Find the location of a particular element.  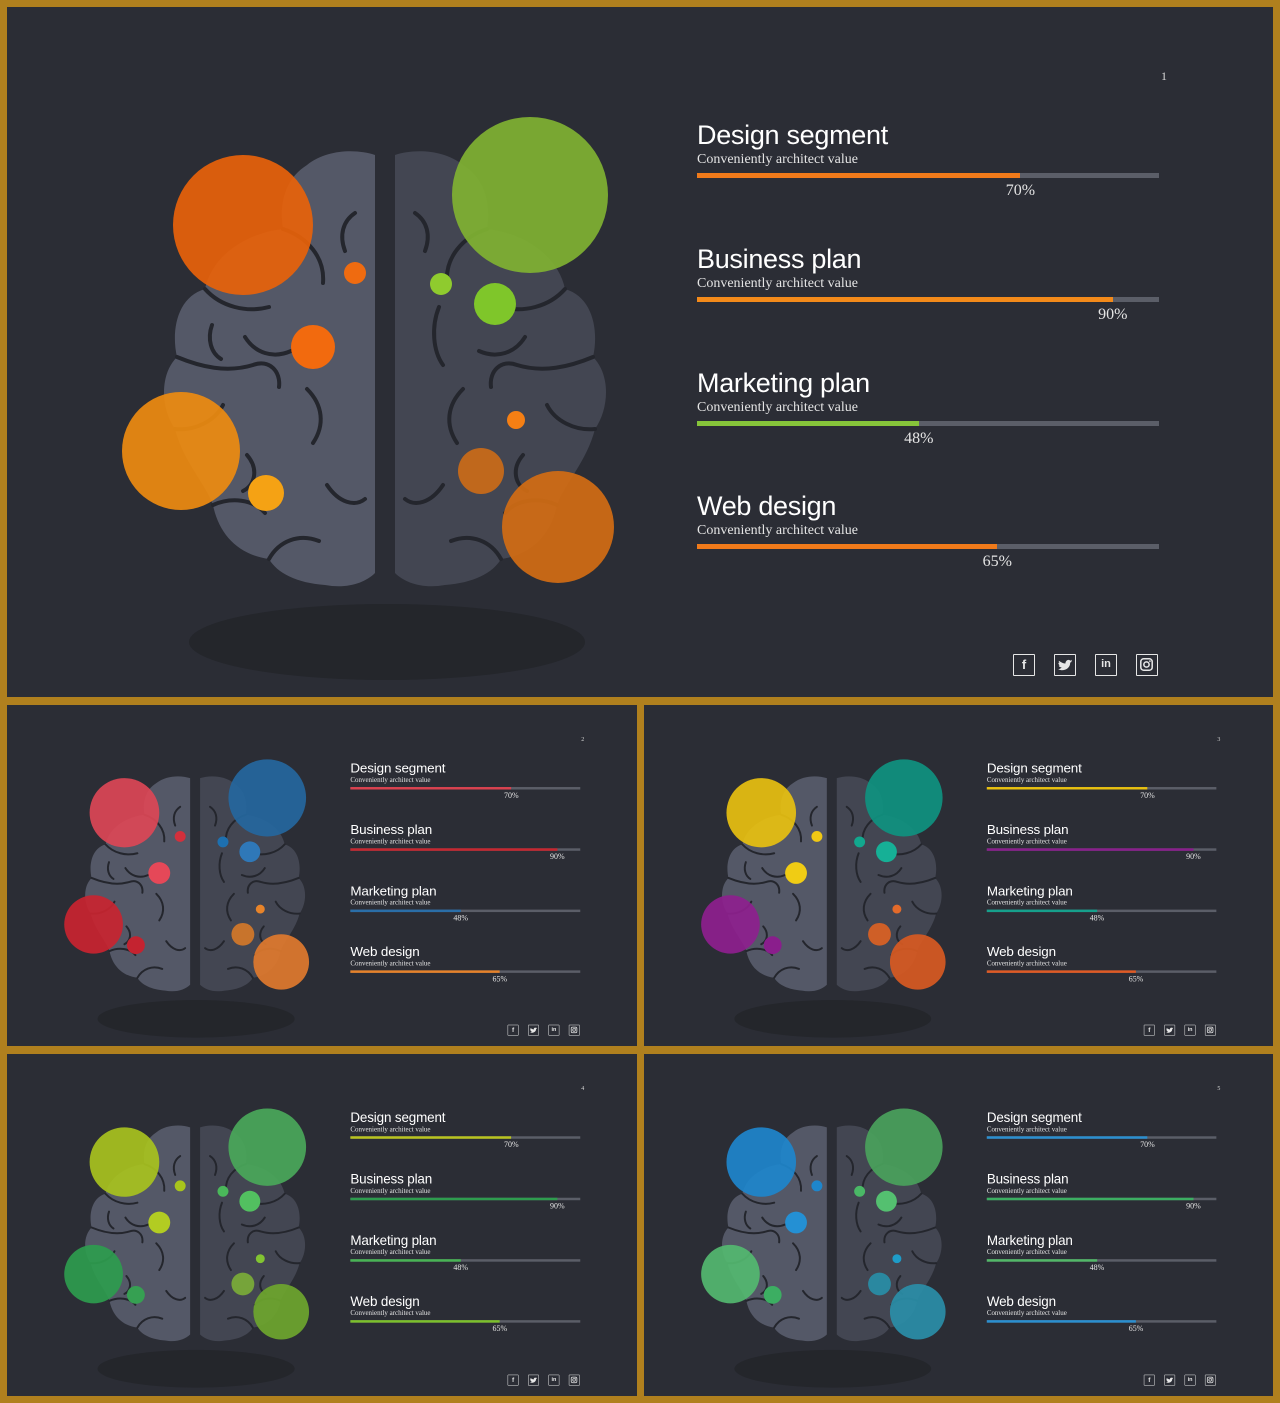

facebook-icon-glyph: f is located at coordinates (513, 1030).